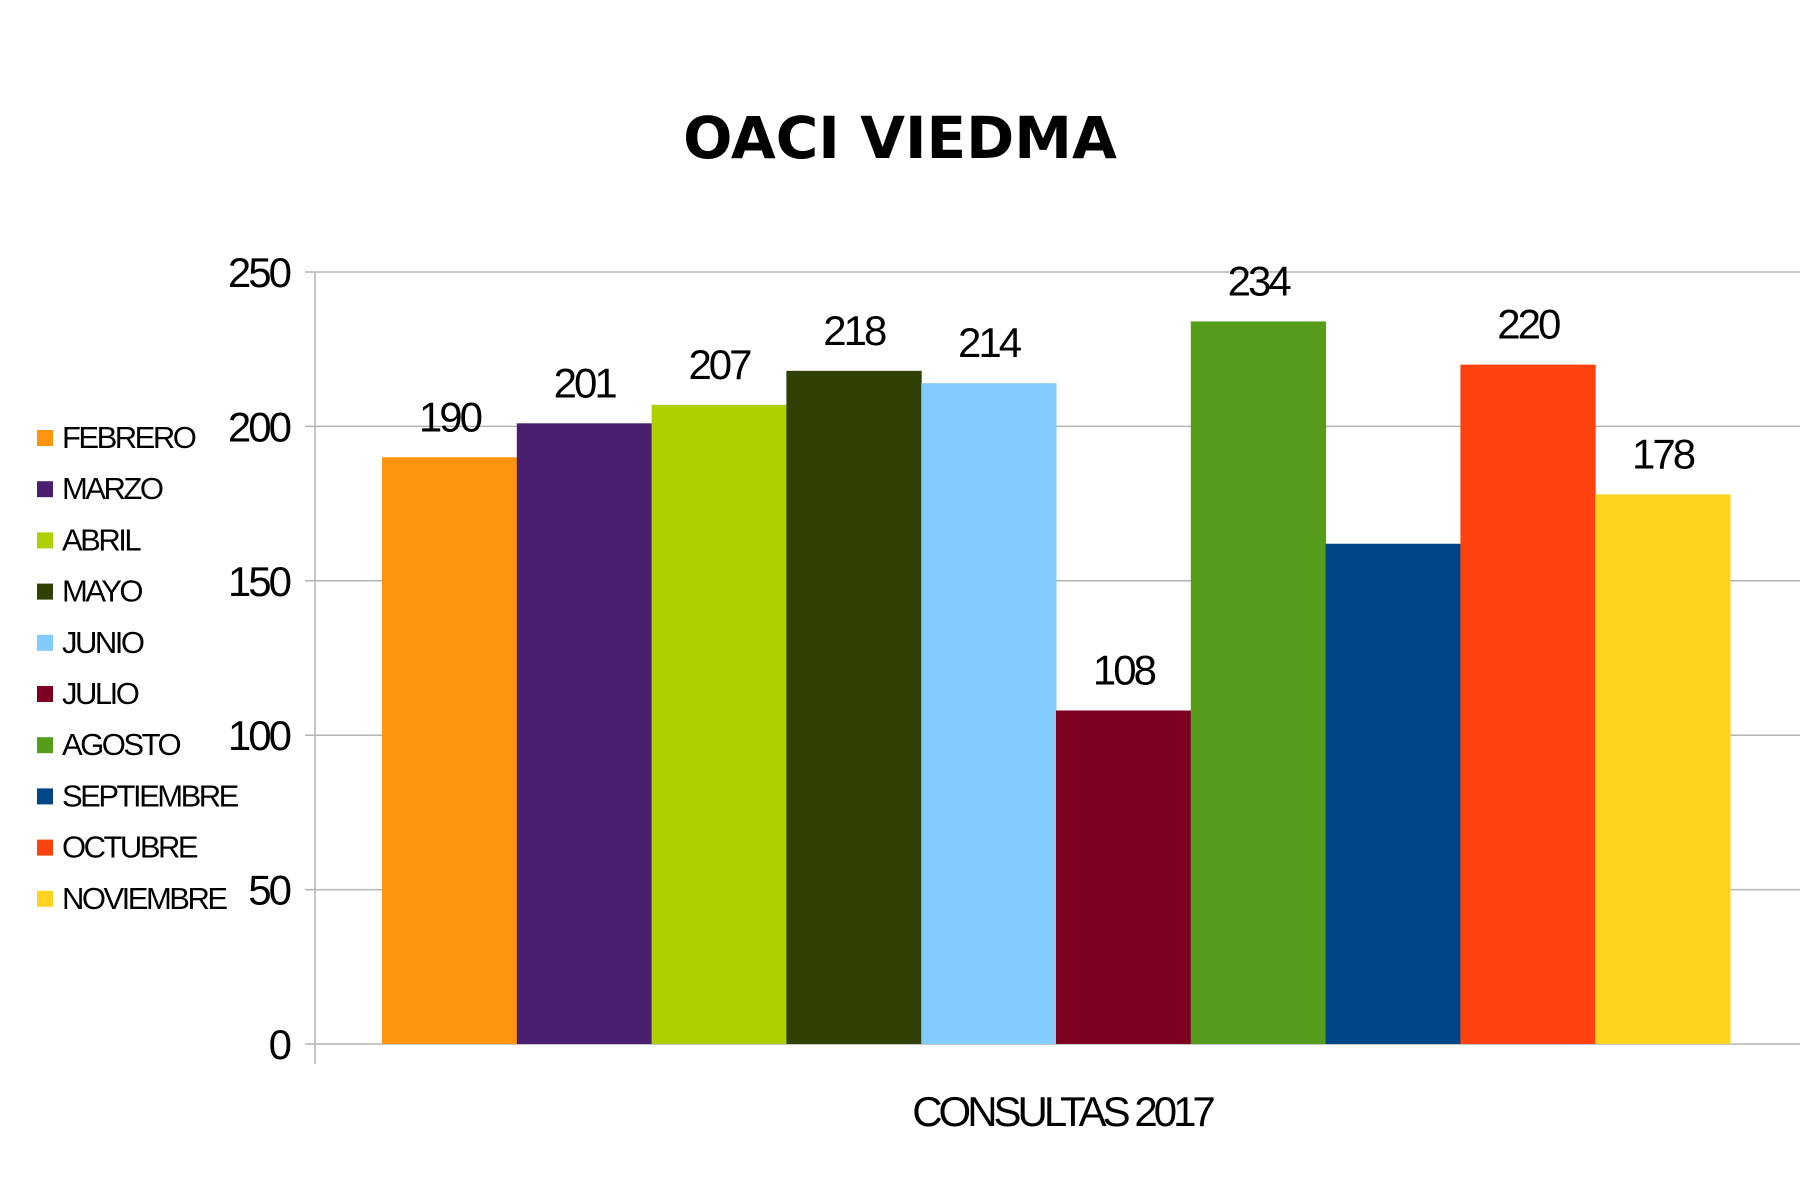 The height and width of the screenshot is (1200, 1800). Describe the element at coordinates (584, 733) in the screenshot. I see `bar-marzo` at that location.